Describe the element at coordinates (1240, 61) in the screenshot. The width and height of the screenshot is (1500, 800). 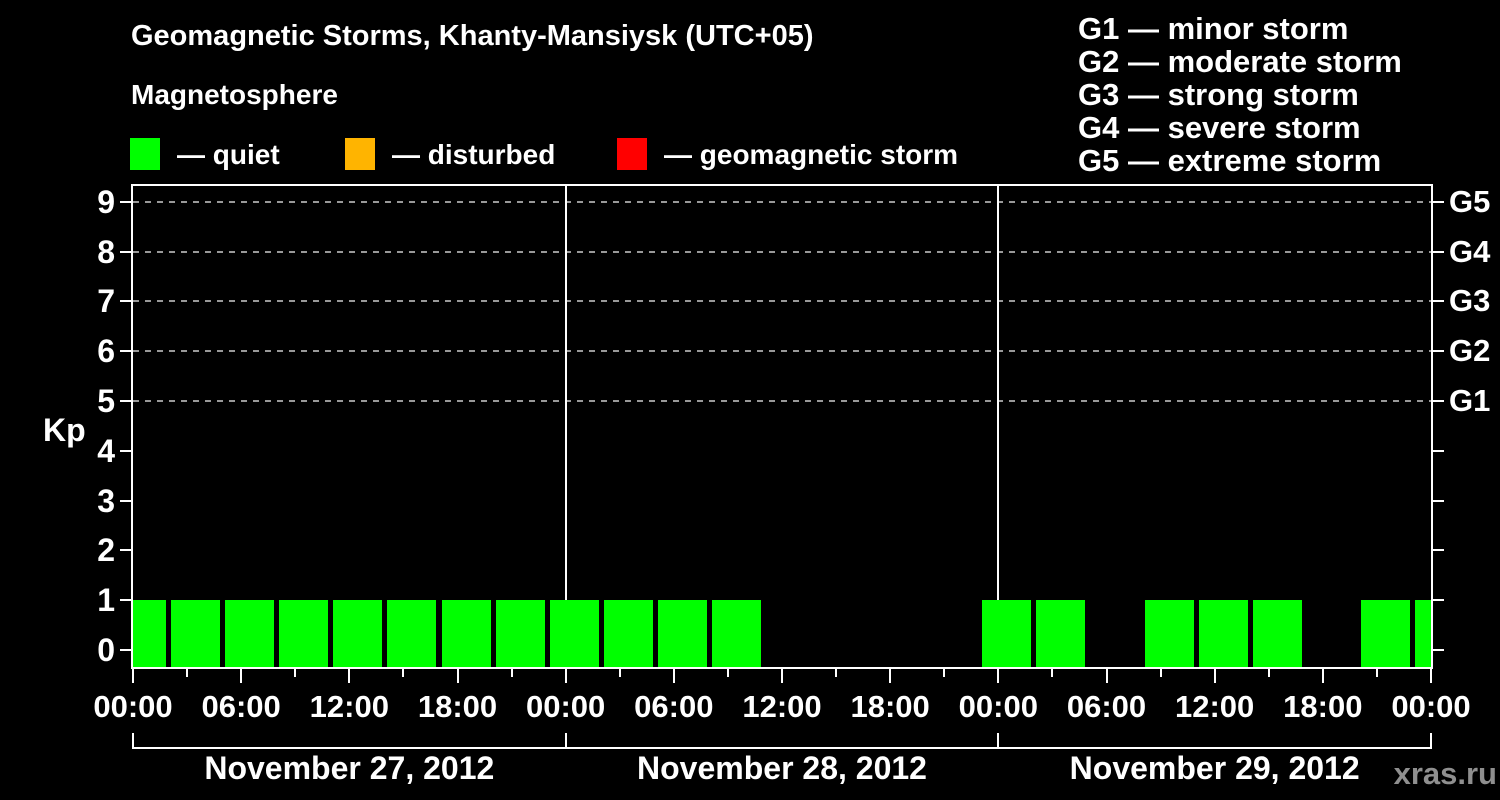
I see `g-scale-legend-item-g2: G2 — moderate storm` at that location.